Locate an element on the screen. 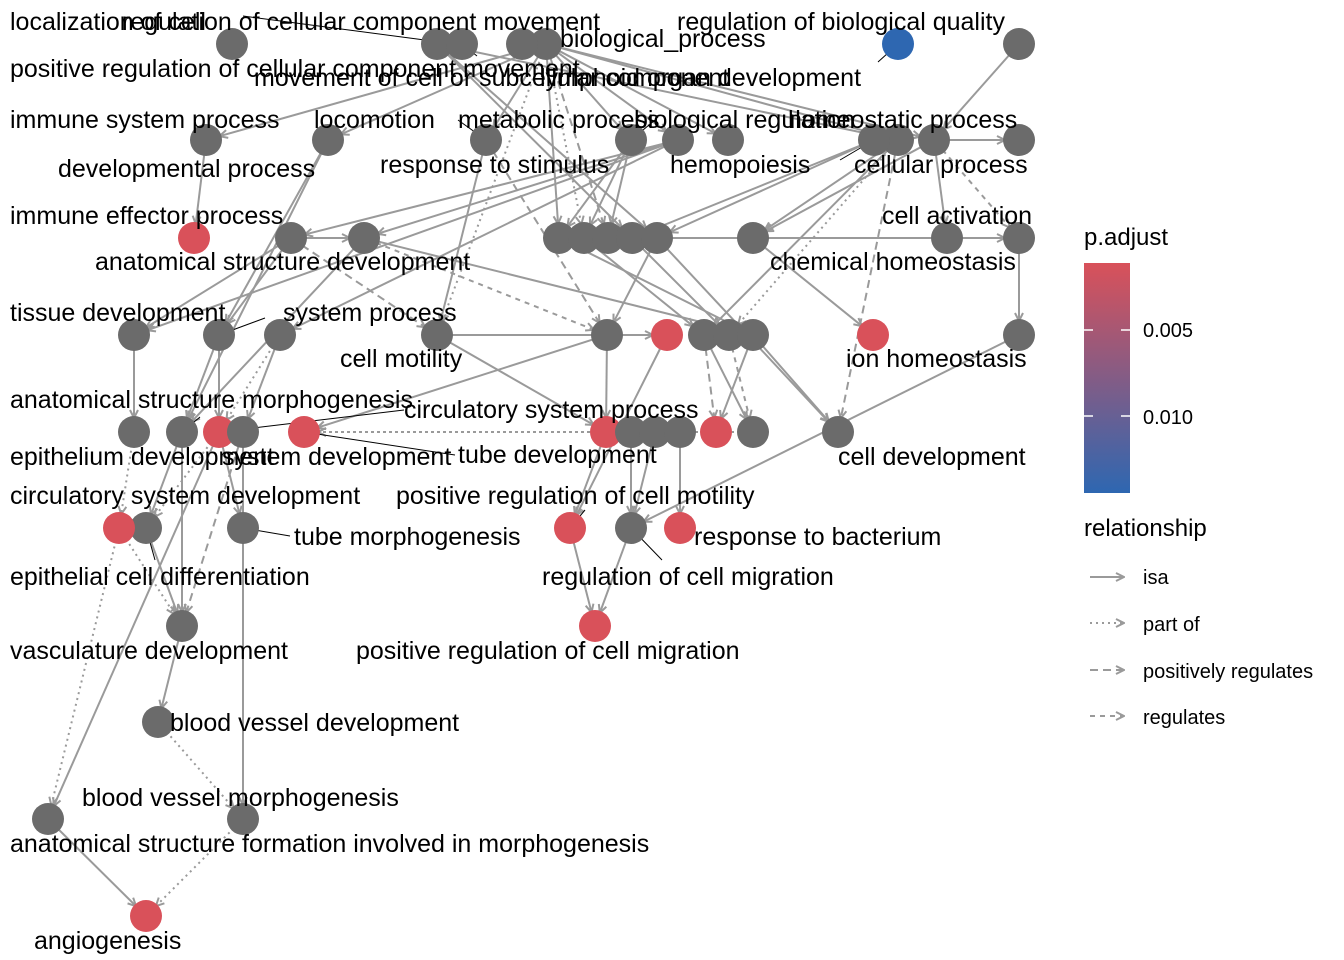 The image size is (1344, 960). node-label-regulation-of-biological-quality: regulation of biological quality is located at coordinates (841, 22).